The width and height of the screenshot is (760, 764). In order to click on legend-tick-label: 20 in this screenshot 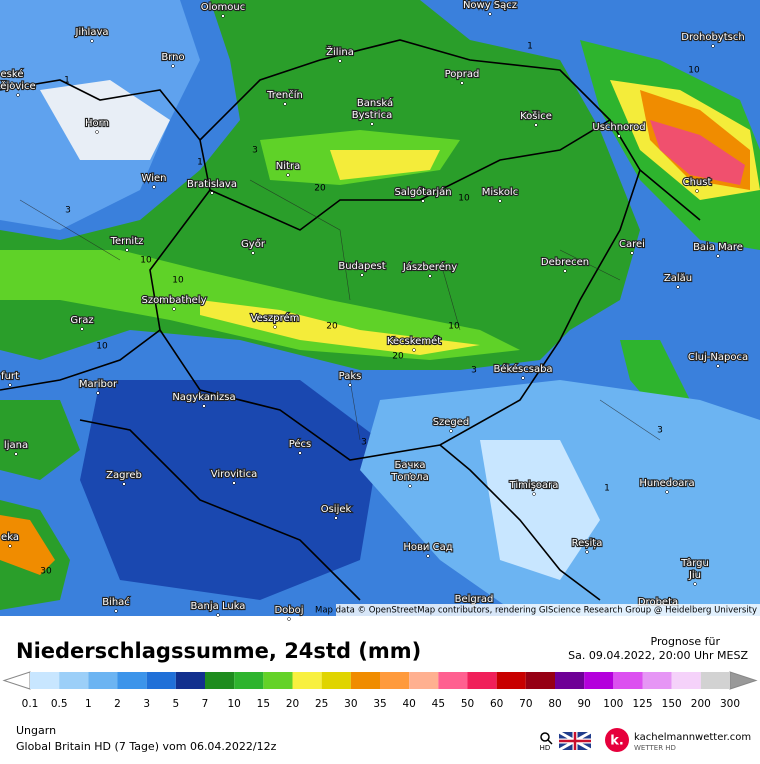, I will do `click(292, 704)`.